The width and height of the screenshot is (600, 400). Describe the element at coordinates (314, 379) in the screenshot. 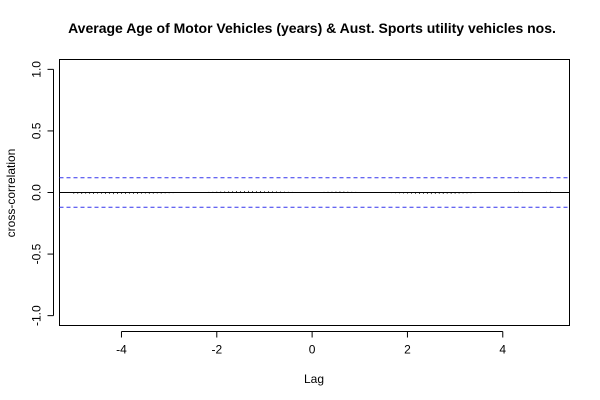

I see `x-axis-label: Lag` at that location.